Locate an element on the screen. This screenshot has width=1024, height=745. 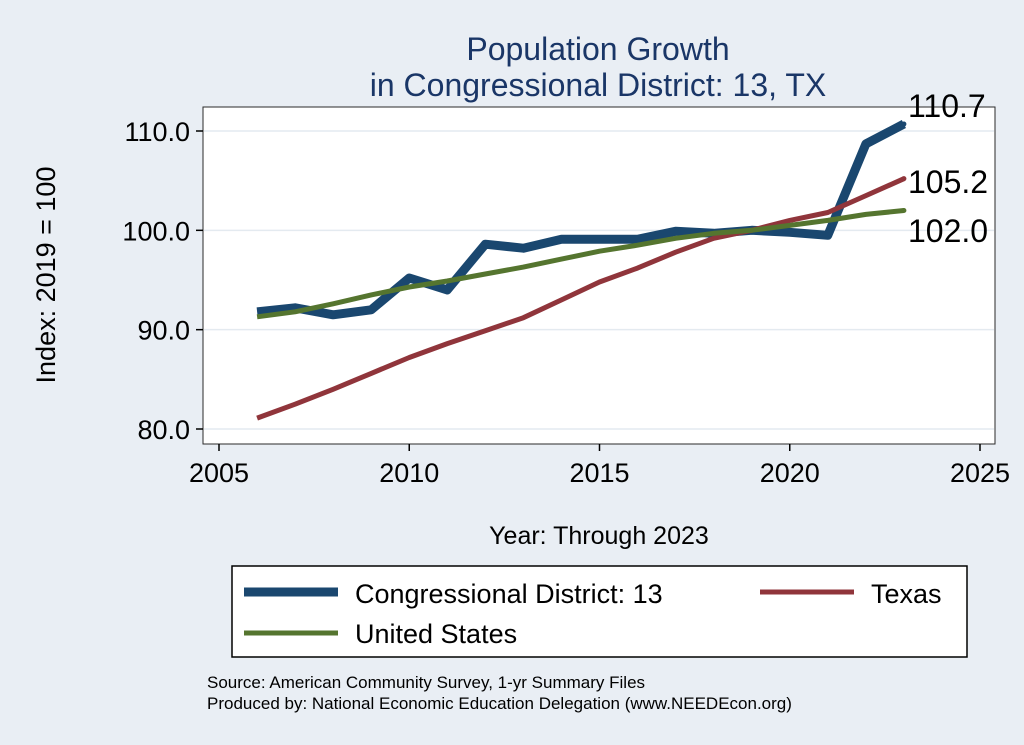
y-axis-title: Index: 2019 = 100 is located at coordinates (46, 275).